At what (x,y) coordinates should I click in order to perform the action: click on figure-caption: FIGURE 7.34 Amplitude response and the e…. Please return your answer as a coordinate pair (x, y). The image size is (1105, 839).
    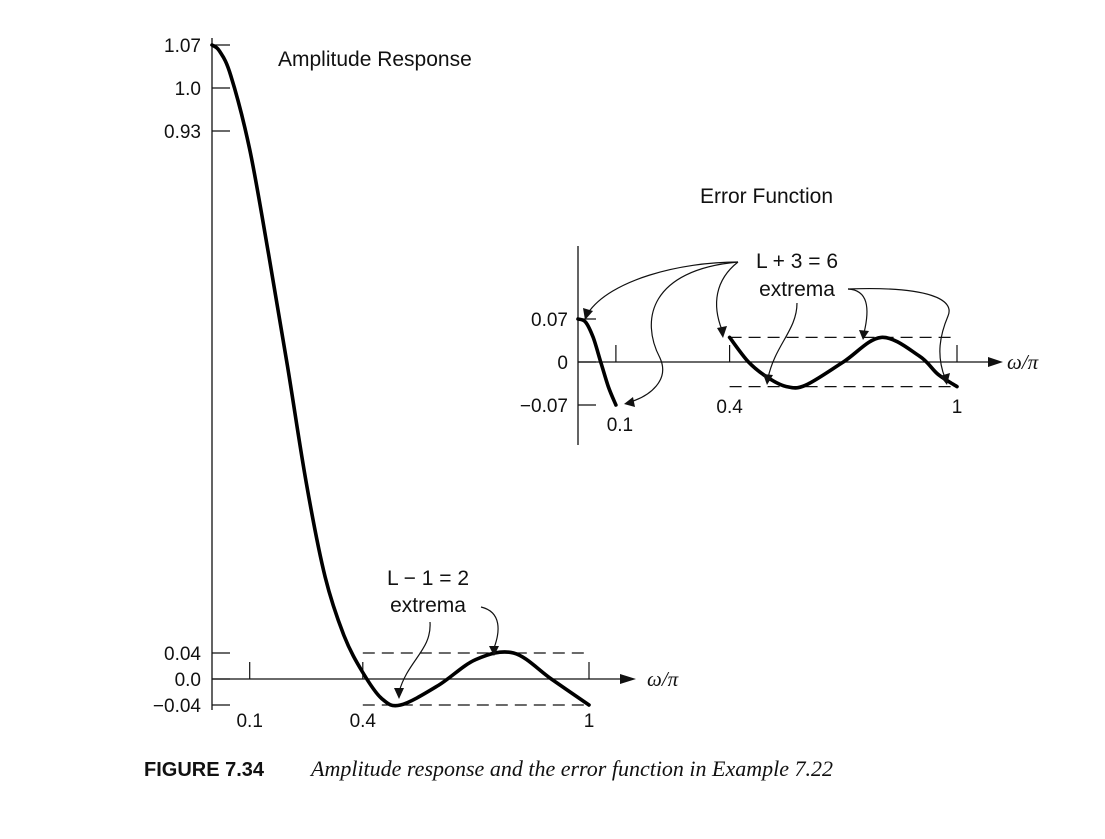
    Looking at the image, I should click on (488, 768).